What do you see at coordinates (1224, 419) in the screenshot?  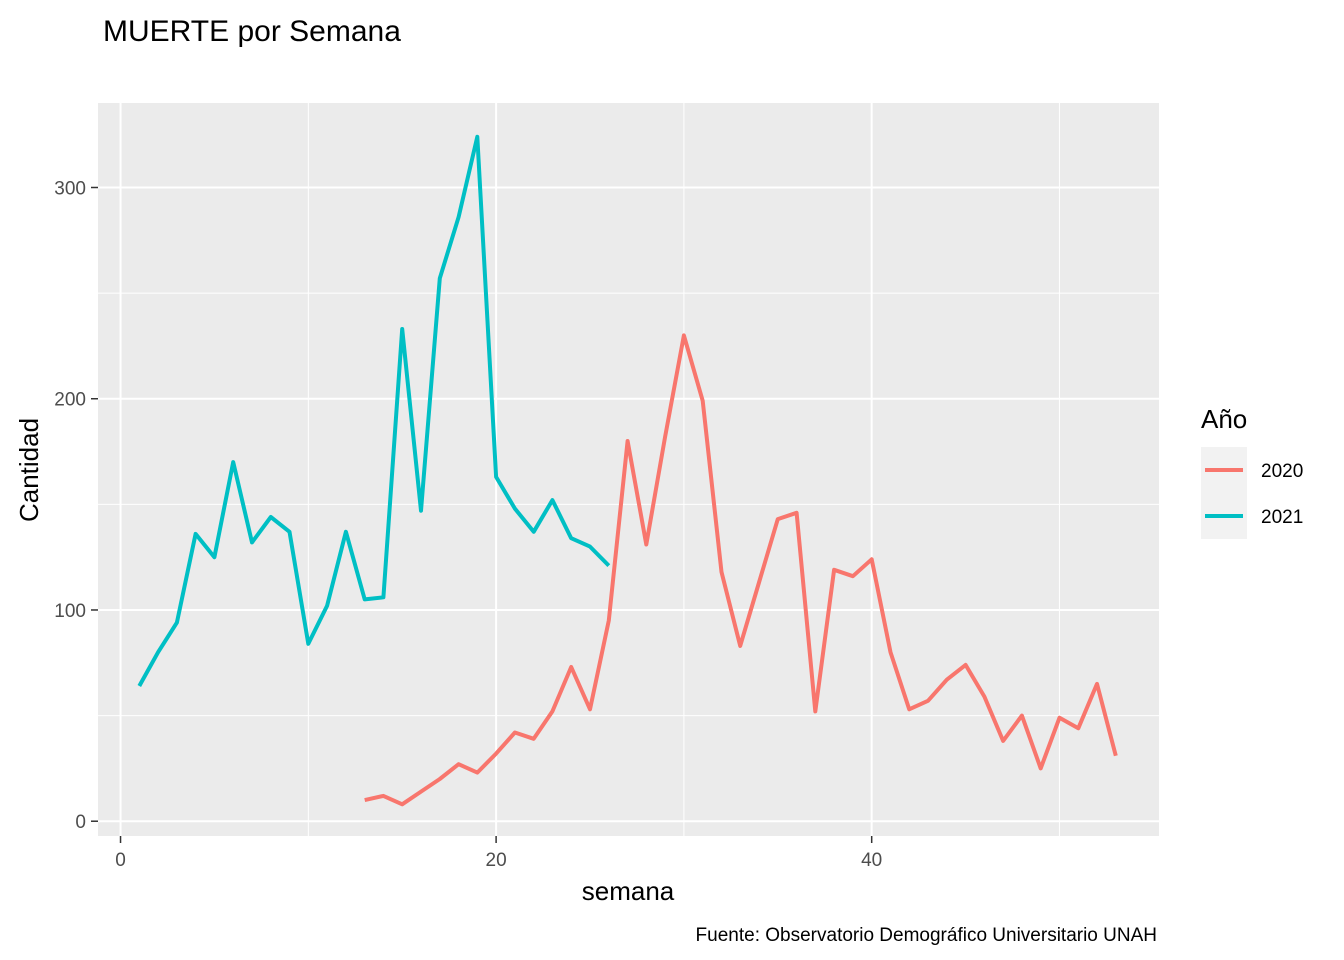 I see `legend-title: Año` at bounding box center [1224, 419].